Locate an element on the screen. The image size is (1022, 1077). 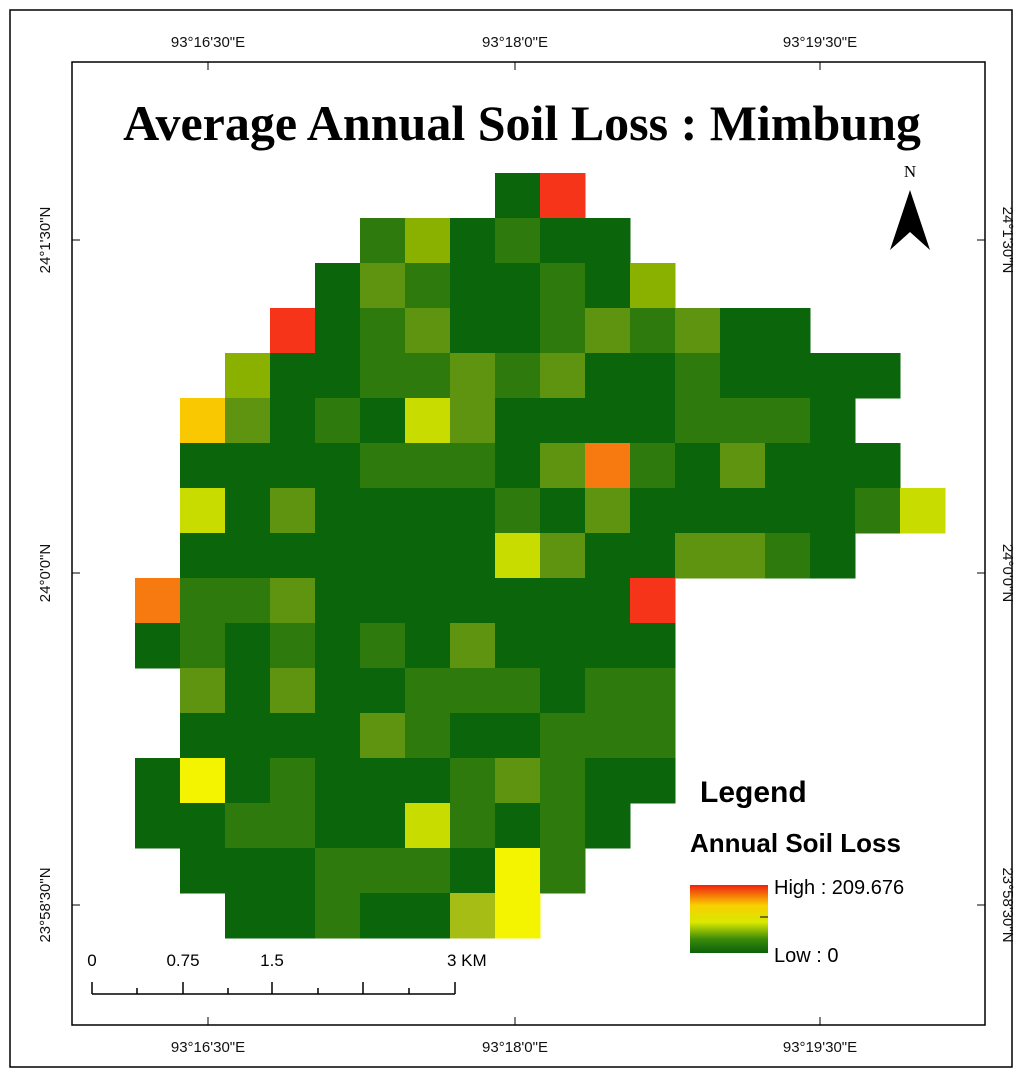
scale-label: 1.5 is located at coordinates (272, 960).